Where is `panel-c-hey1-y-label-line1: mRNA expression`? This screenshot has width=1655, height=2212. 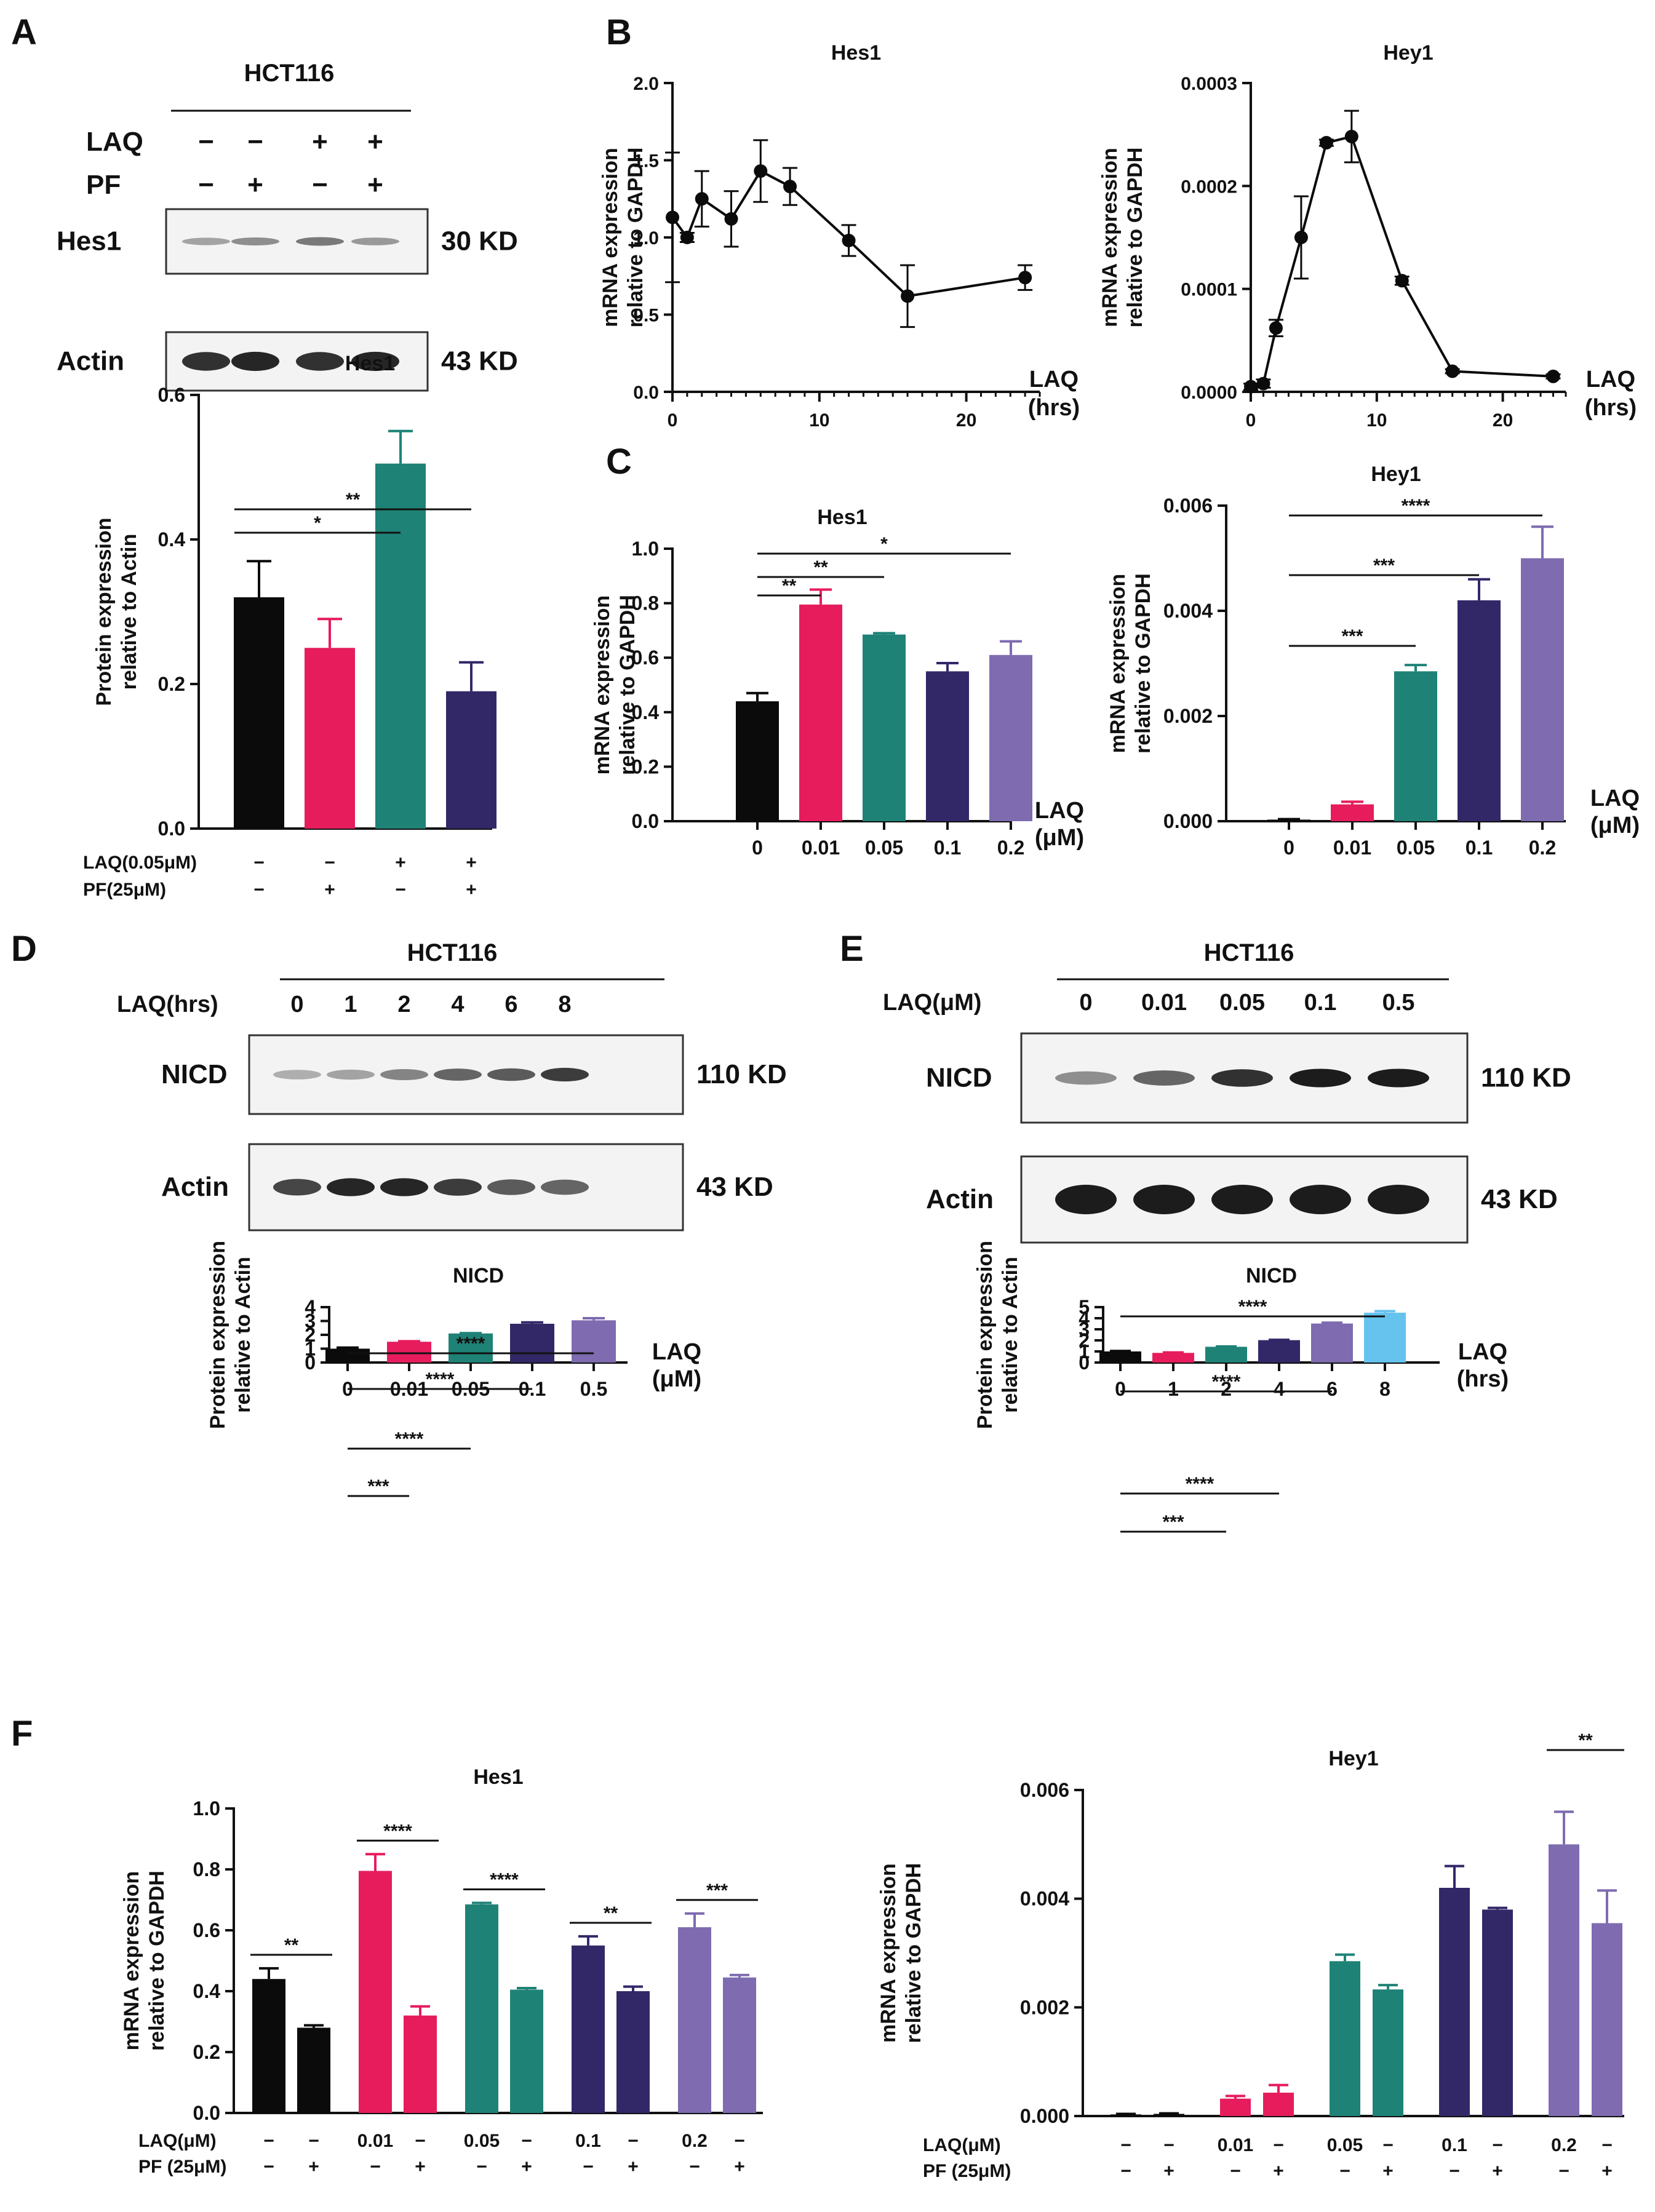
panel-c-hey1-y-label-line1: mRNA expression is located at coordinates (1118, 664).